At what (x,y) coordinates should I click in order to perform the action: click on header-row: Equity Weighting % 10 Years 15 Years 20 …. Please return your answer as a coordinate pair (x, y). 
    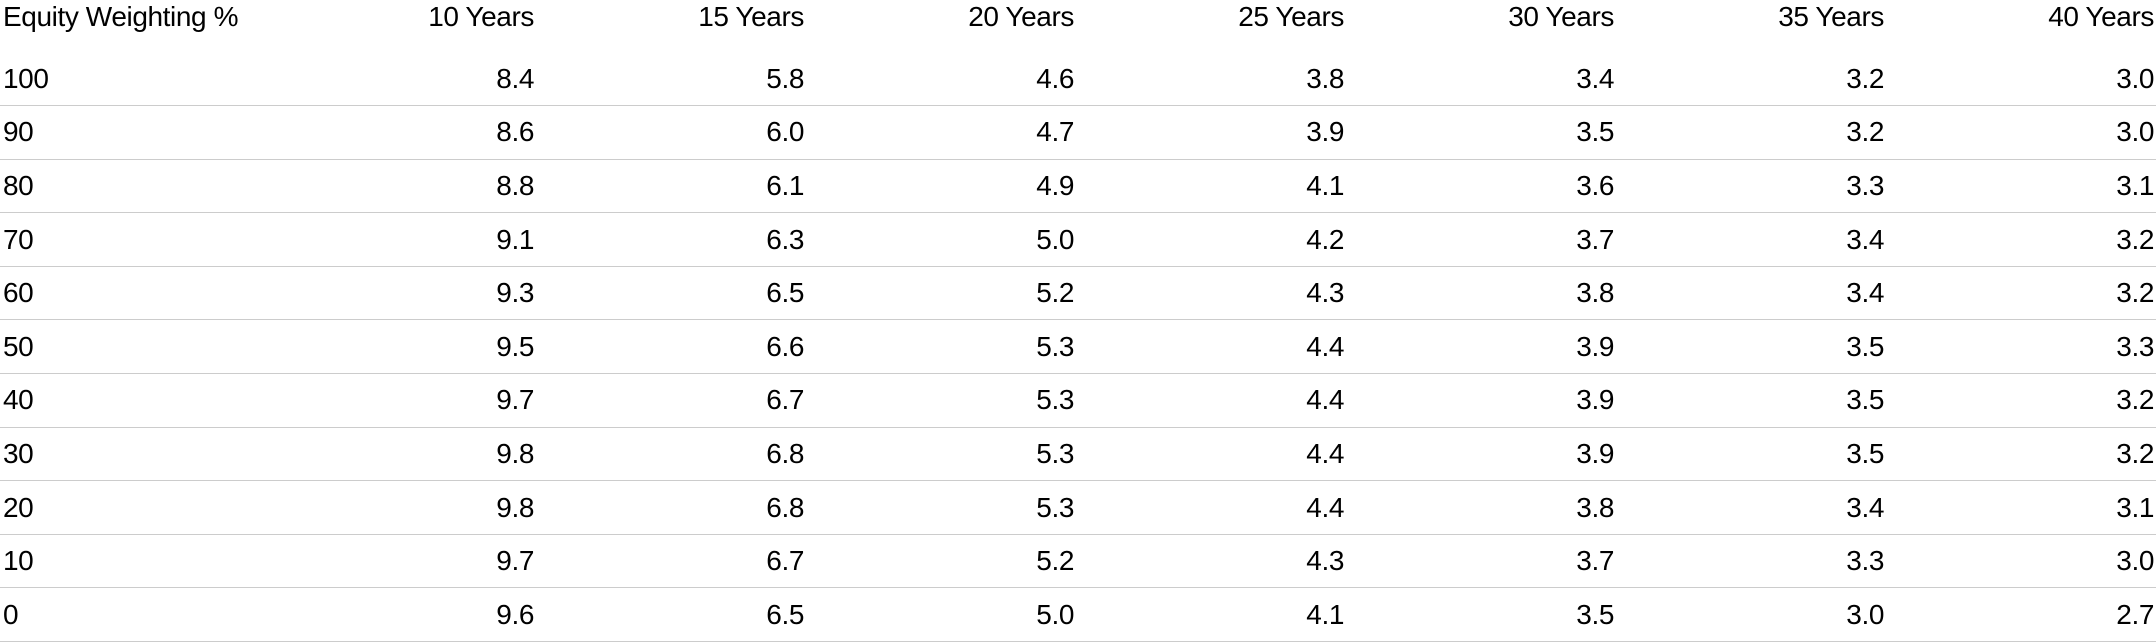
    Looking at the image, I should click on (1078, 26).